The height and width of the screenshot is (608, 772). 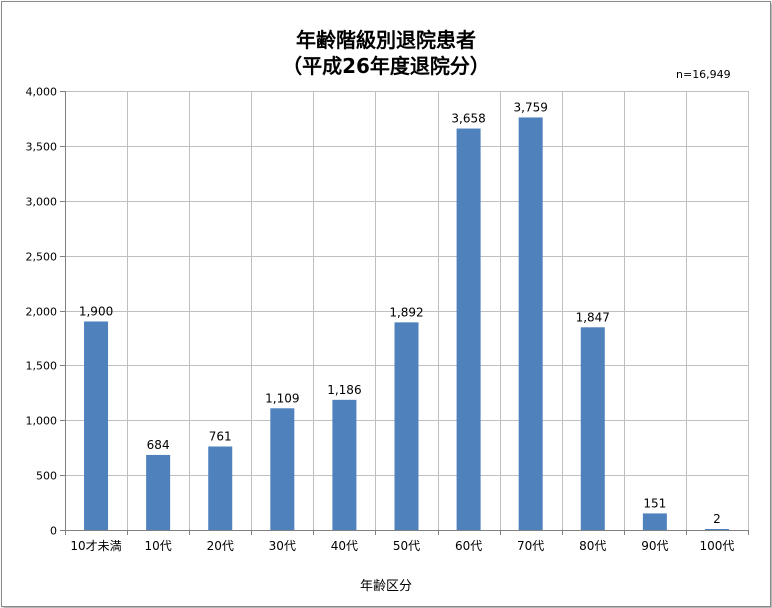 I want to click on bar-value-label: 1,900, so click(x=96, y=311).